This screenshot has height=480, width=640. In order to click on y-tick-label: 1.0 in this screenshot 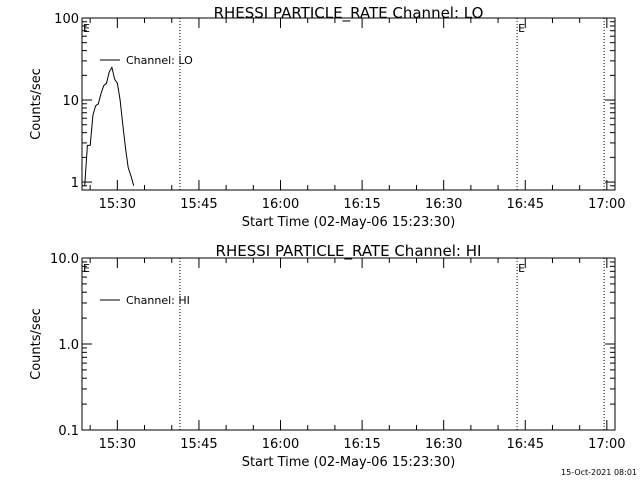, I will do `click(68, 345)`.